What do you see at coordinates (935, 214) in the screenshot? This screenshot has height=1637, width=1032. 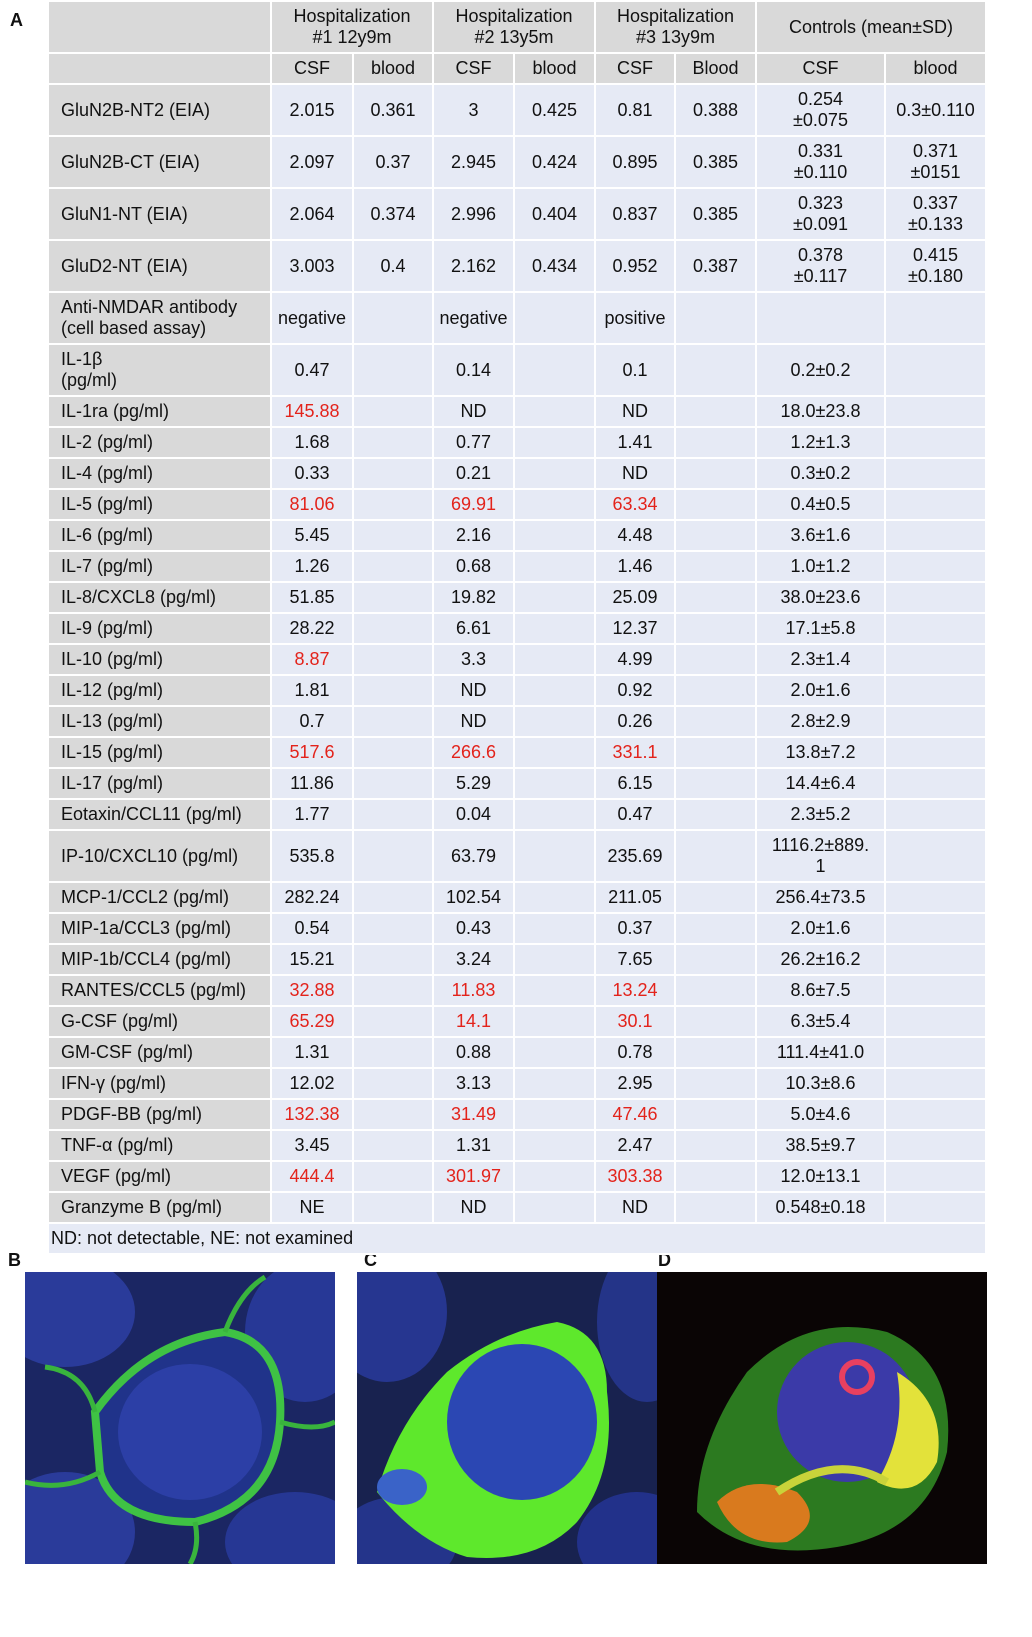 I see `cell: 0.337 ±0.133` at bounding box center [935, 214].